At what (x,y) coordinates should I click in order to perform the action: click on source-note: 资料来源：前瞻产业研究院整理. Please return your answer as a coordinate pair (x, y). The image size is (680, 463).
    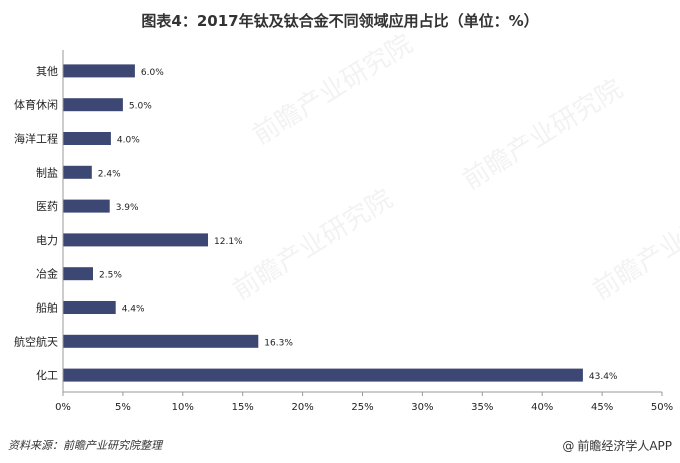
    Looking at the image, I should click on (85, 445).